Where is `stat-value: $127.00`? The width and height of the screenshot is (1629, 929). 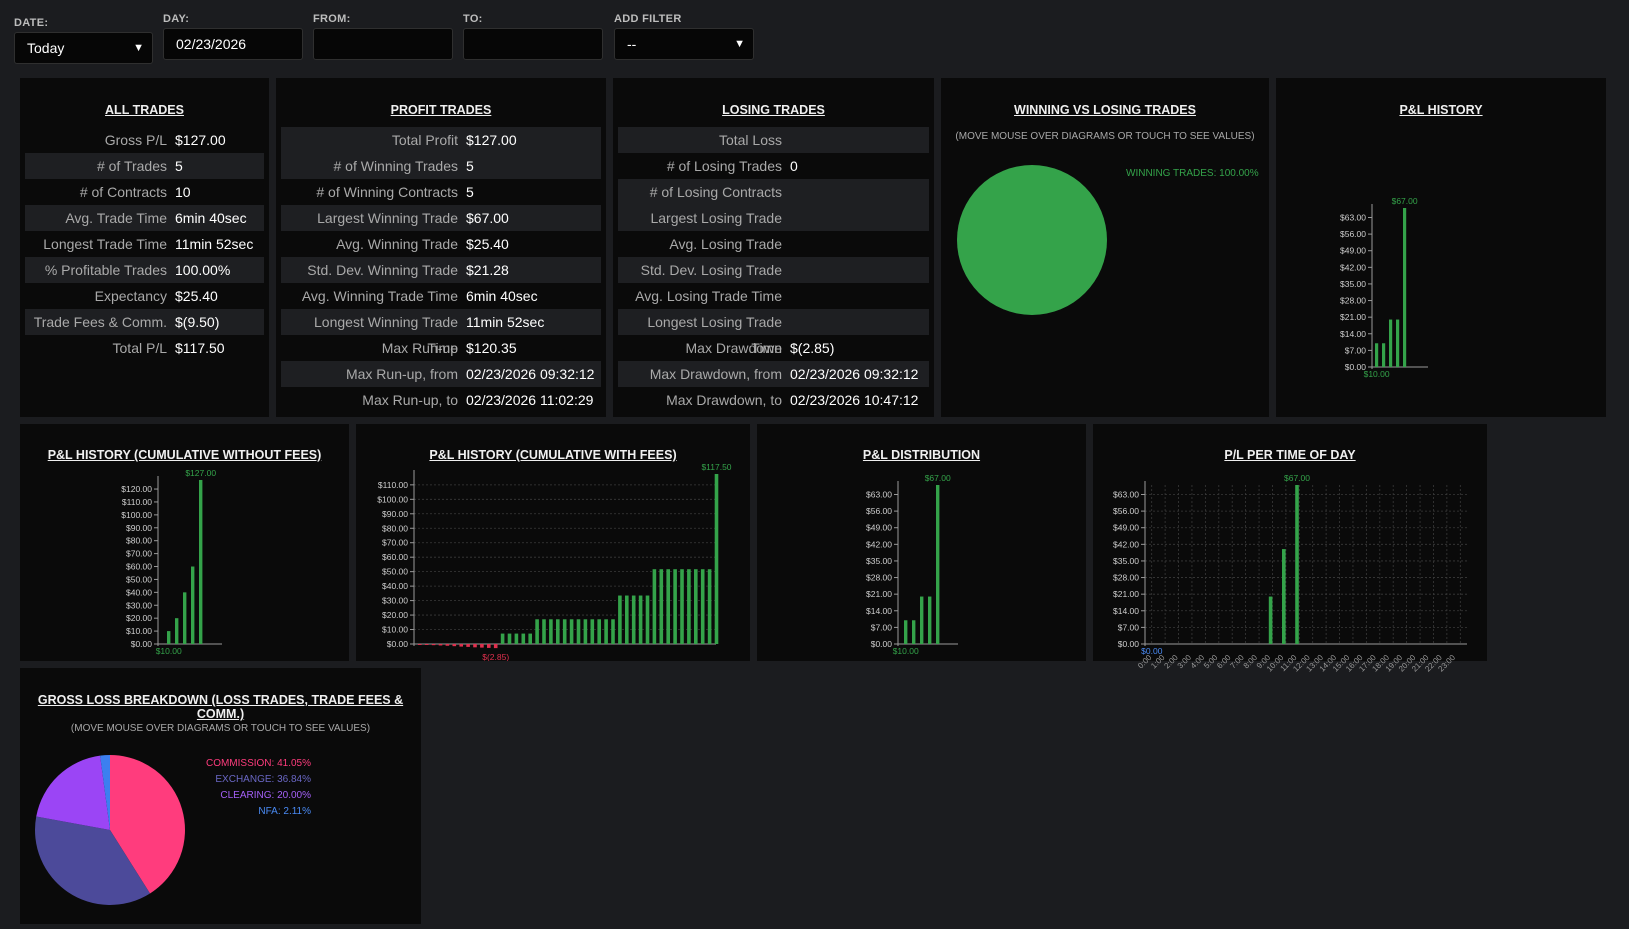
stat-value: $127.00 is located at coordinates (491, 140).